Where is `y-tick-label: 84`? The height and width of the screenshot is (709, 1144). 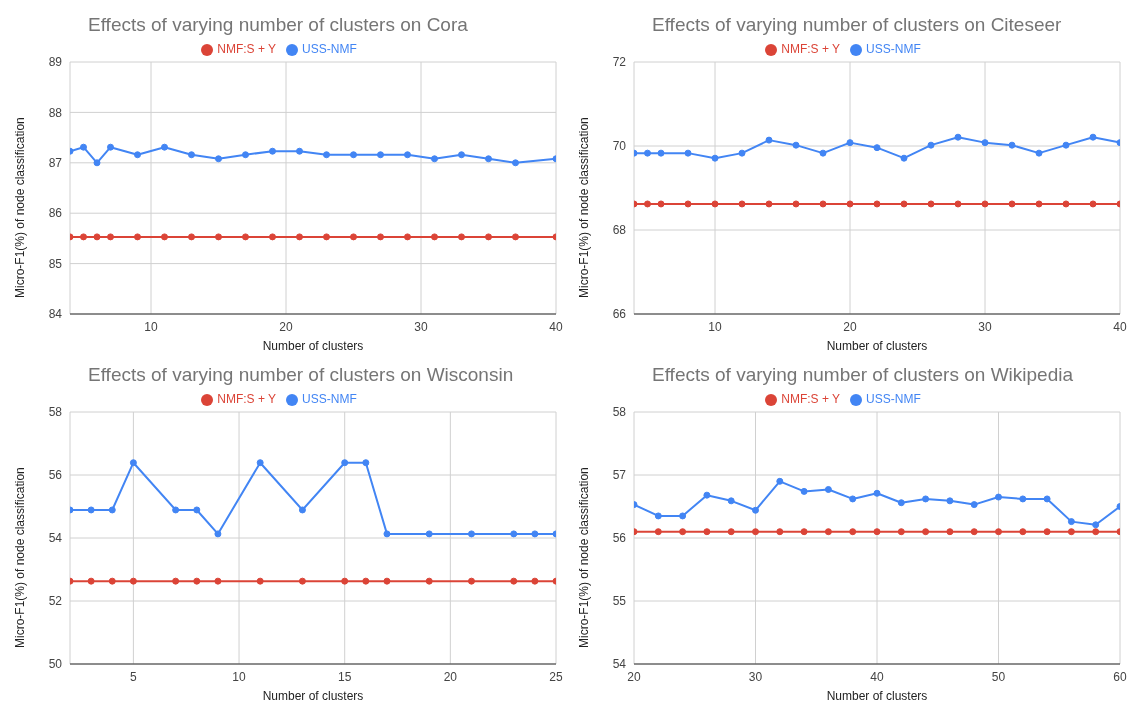 y-tick-label: 84 is located at coordinates (55, 314).